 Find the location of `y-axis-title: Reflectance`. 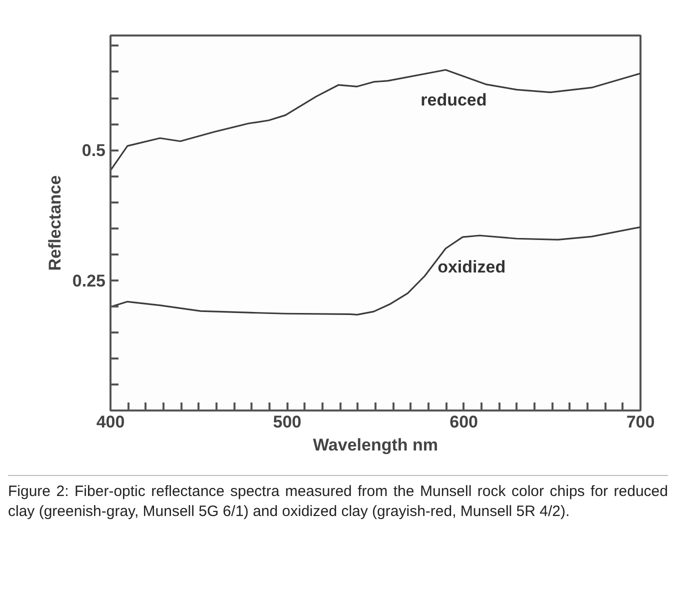

y-axis-title: Reflectance is located at coordinates (54, 223).